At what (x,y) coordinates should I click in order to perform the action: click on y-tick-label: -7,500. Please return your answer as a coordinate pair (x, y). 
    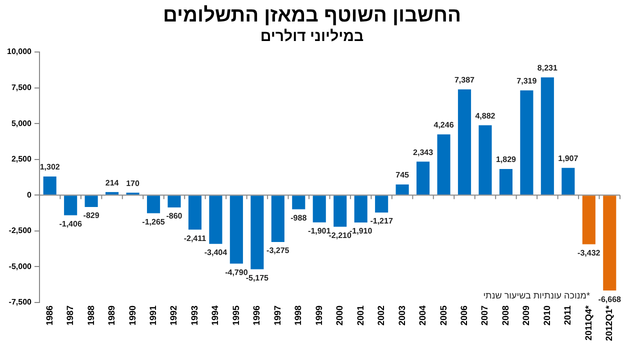
    Looking at the image, I should click on (20, 302).